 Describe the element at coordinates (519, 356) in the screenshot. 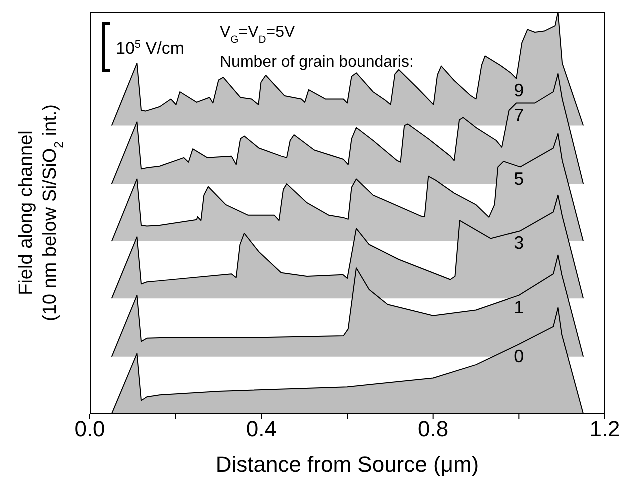

I see `series-label: 0` at that location.